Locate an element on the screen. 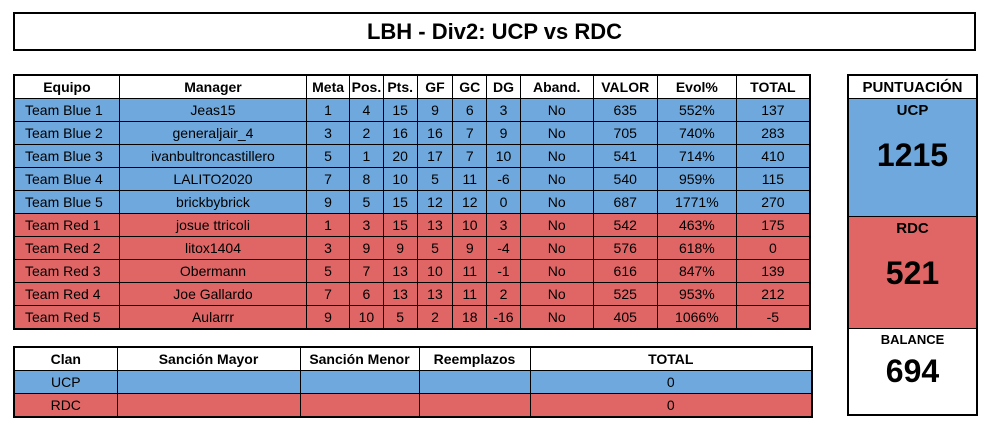 The width and height of the screenshot is (991, 429). manager-name: Jeas15 is located at coordinates (213, 110).